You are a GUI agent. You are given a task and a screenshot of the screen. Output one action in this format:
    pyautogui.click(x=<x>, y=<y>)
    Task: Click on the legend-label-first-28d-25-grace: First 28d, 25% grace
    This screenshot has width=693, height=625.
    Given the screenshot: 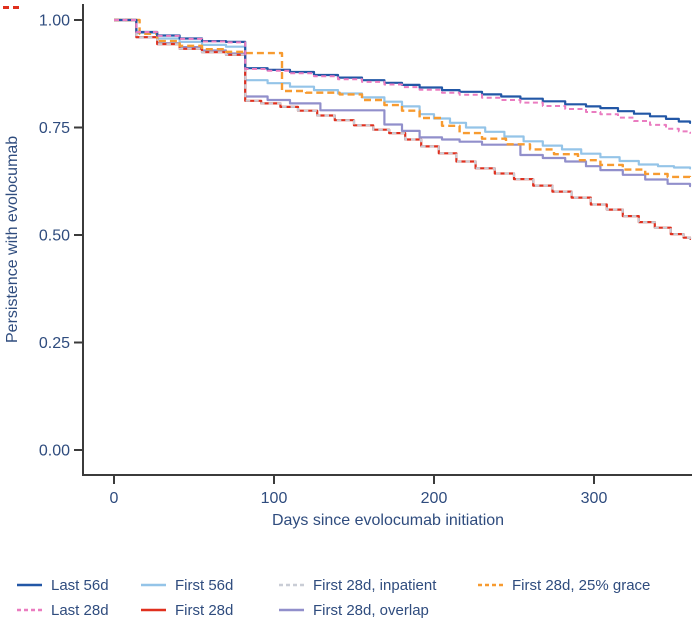 What is the action you would take?
    pyautogui.click(x=581, y=585)
    